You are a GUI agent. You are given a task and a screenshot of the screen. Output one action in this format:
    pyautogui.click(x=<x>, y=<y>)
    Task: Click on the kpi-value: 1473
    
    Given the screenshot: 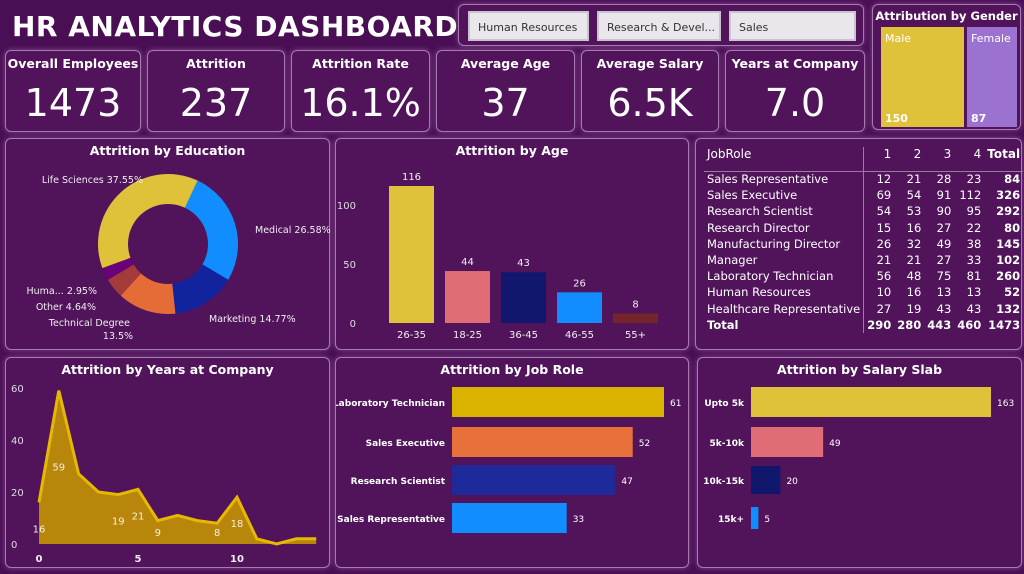 What is the action you would take?
    pyautogui.click(x=73, y=103)
    